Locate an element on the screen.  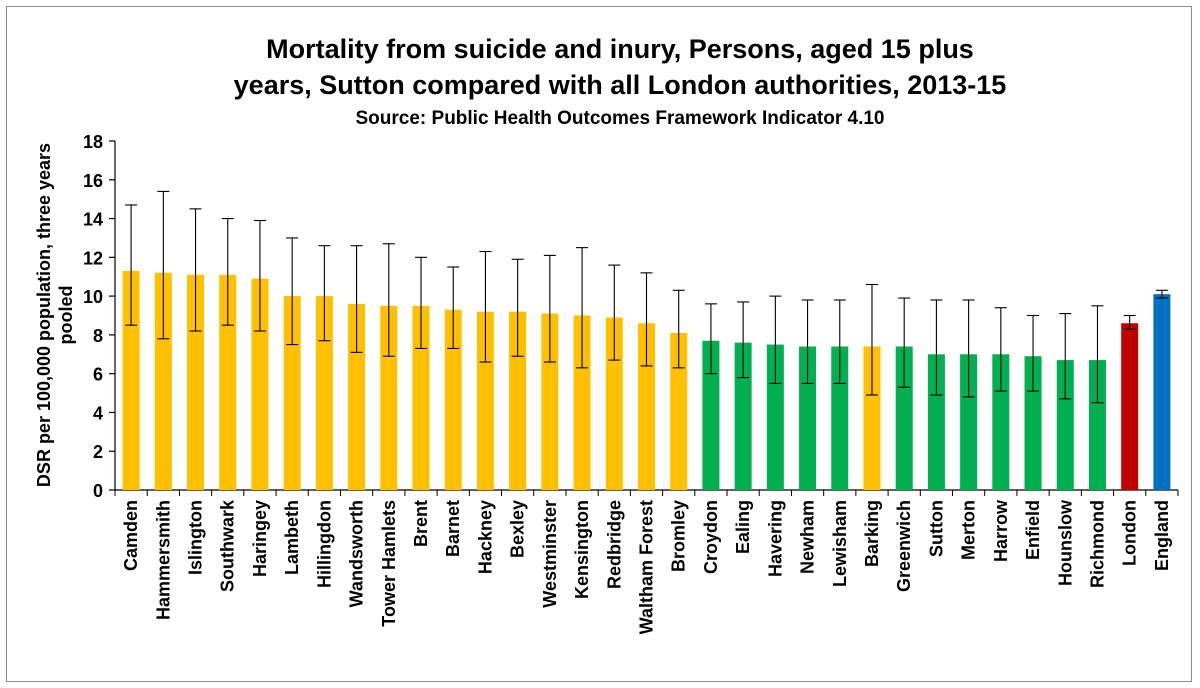
bar-brent is located at coordinates (421, 397).